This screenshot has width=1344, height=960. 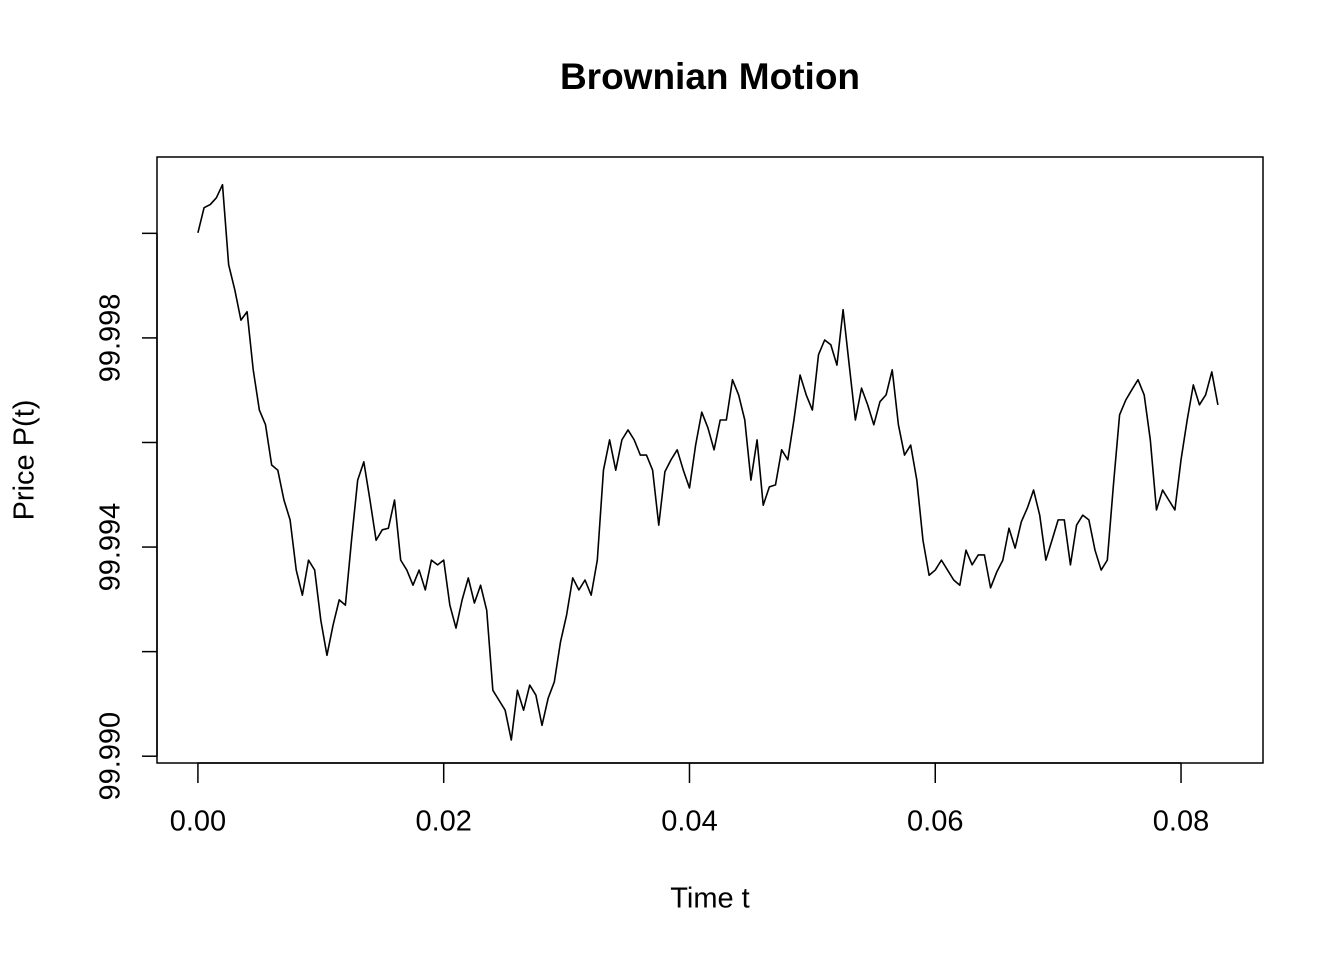 What do you see at coordinates (935, 822) in the screenshot?
I see `x-tick-label: 0.06` at bounding box center [935, 822].